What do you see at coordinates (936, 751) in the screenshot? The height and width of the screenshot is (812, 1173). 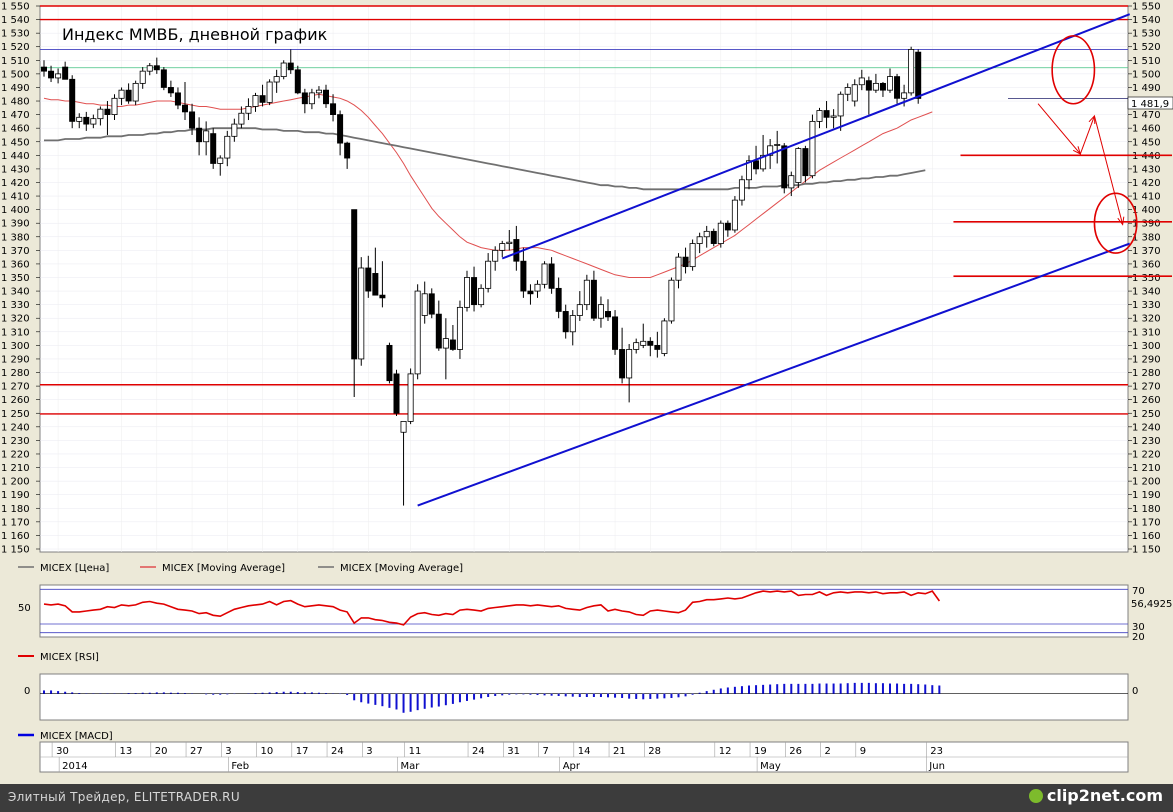 I see `time-tick-label: 23` at bounding box center [936, 751].